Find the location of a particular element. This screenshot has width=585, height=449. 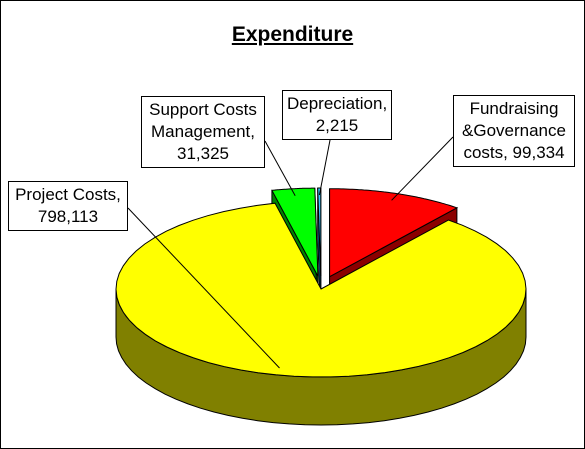

slice-fundraising-governance-costs is located at coordinates (394, 233).